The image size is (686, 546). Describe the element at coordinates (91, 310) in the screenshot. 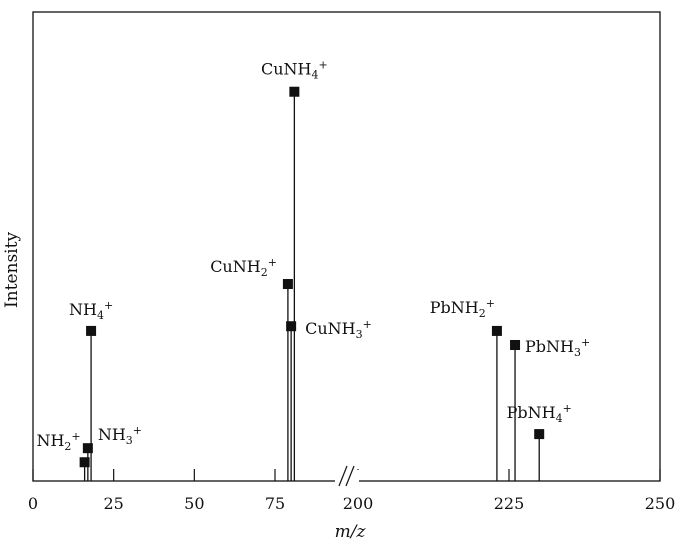

I see `peak-label: NH4+` at that location.